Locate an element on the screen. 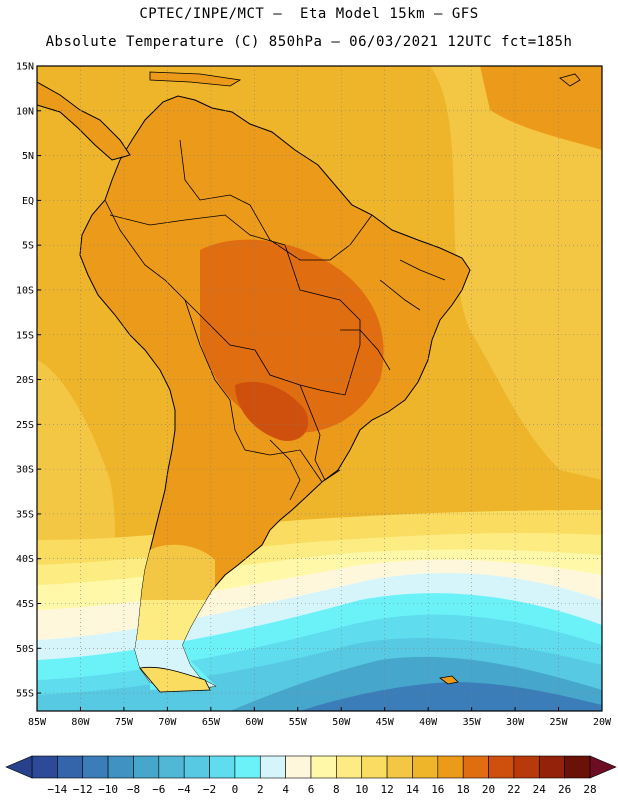 This screenshot has width=618, height=800. lon-label: 45W is located at coordinates (385, 722).